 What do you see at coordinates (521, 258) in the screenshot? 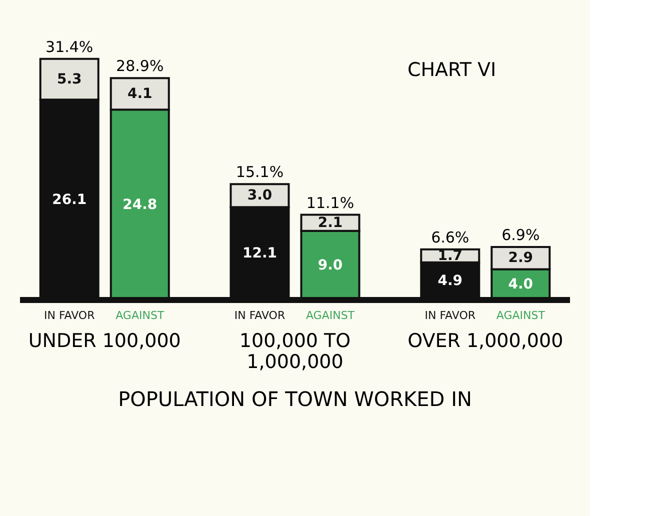
I see `data-label: 2.9` at bounding box center [521, 258].